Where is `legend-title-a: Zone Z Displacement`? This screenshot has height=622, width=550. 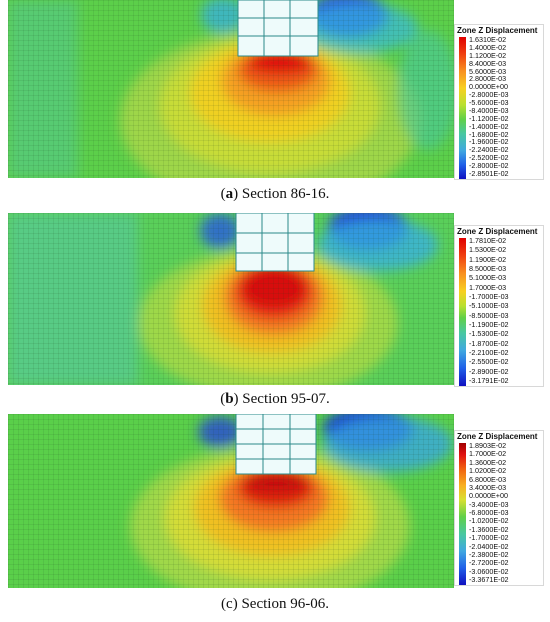
legend-title-a: Zone Z Displacement is located at coordinates (497, 30).